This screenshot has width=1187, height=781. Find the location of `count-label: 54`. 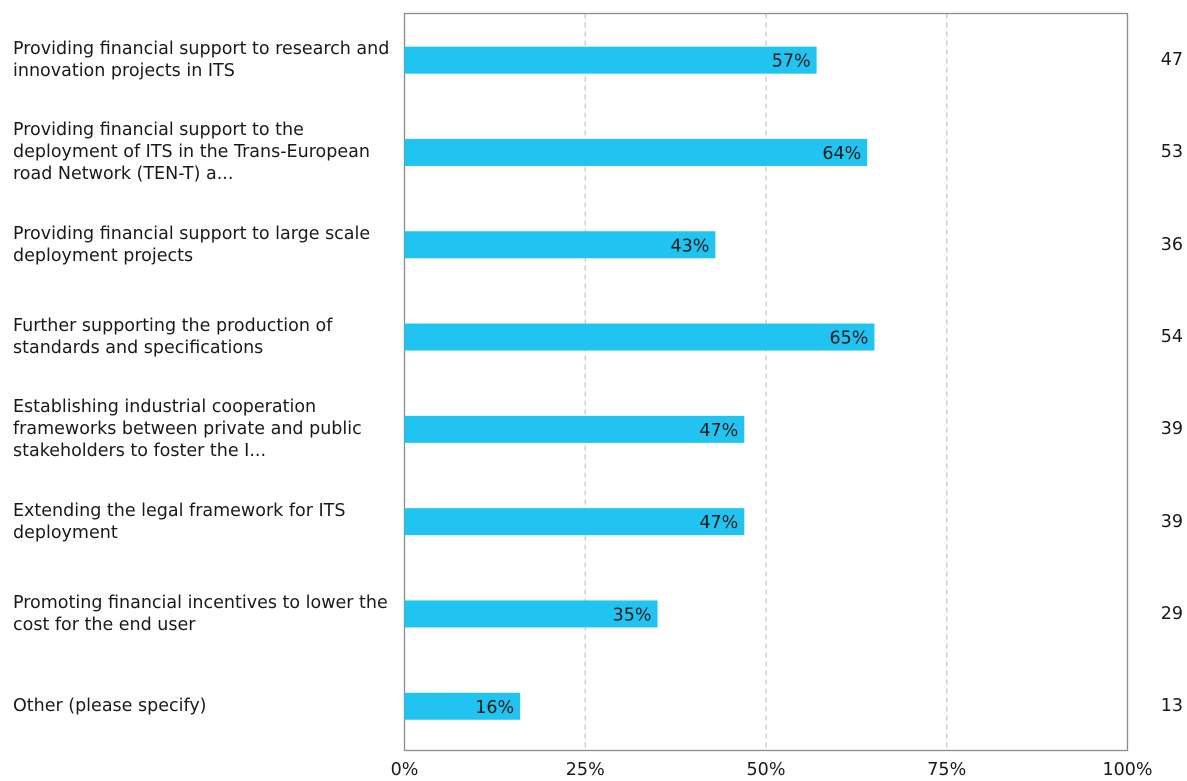

count-label: 54 is located at coordinates (1171, 337).